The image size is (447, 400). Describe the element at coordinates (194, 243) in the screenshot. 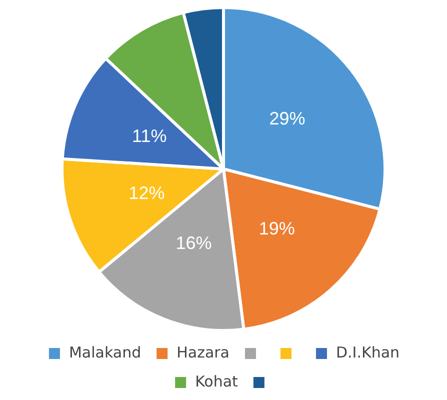

I see `data-label: 16%` at that location.